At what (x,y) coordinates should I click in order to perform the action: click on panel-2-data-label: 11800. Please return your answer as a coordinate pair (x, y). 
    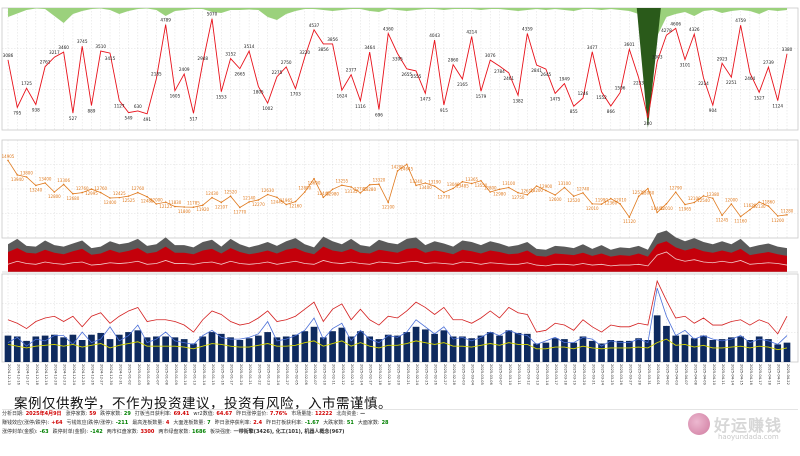
    Looking at the image, I should click on (184, 211).